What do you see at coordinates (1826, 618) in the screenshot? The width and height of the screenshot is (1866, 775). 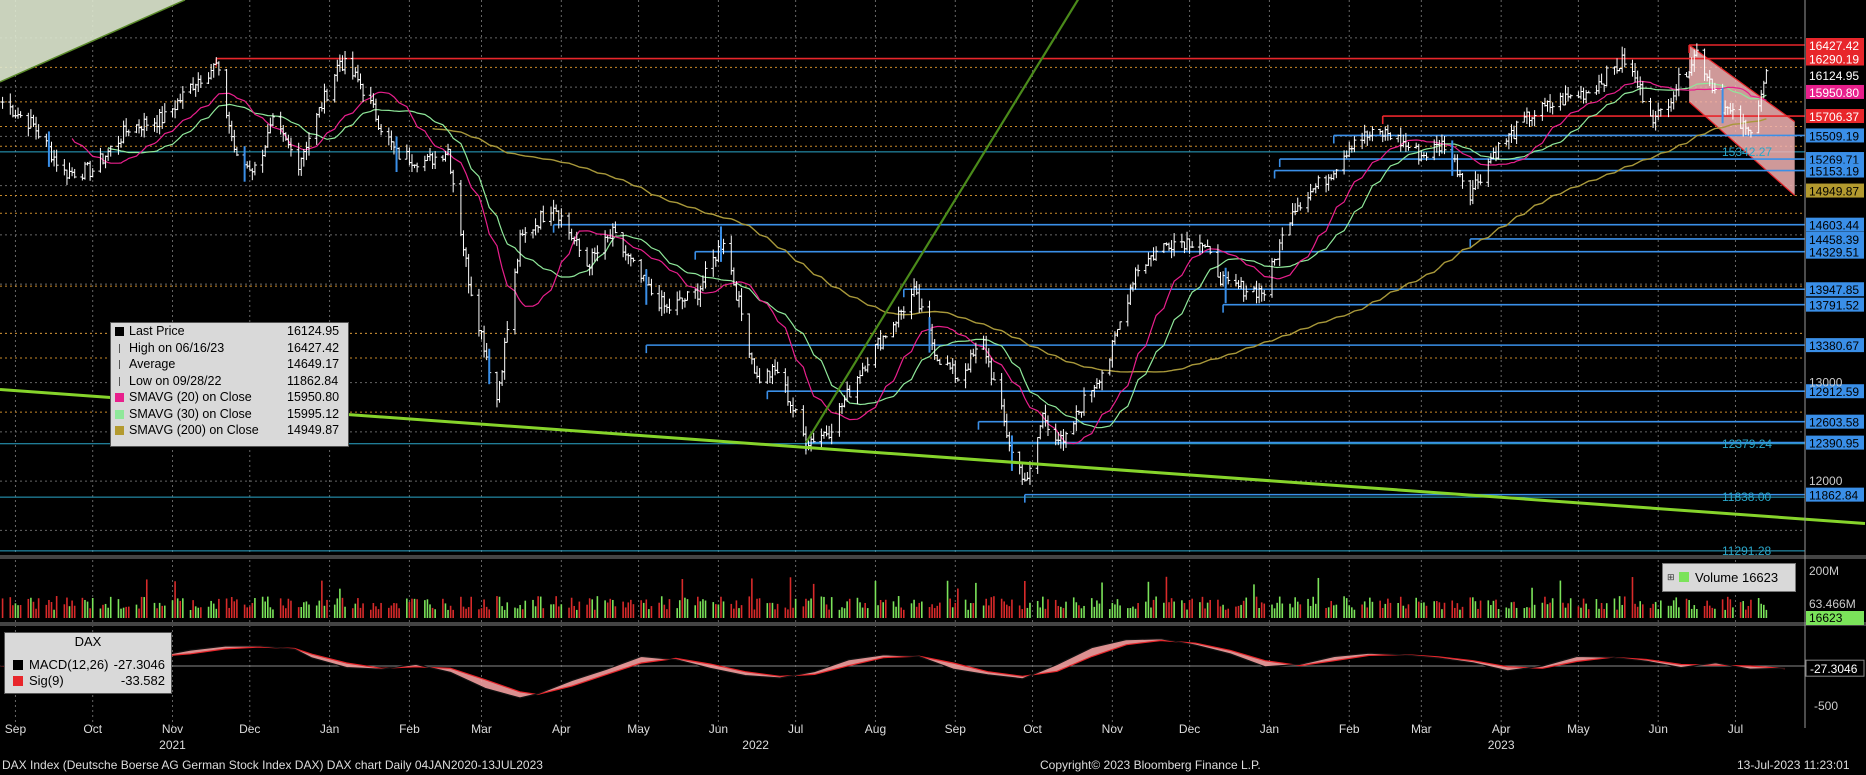 I see `volume-last-label: 16623` at bounding box center [1826, 618].